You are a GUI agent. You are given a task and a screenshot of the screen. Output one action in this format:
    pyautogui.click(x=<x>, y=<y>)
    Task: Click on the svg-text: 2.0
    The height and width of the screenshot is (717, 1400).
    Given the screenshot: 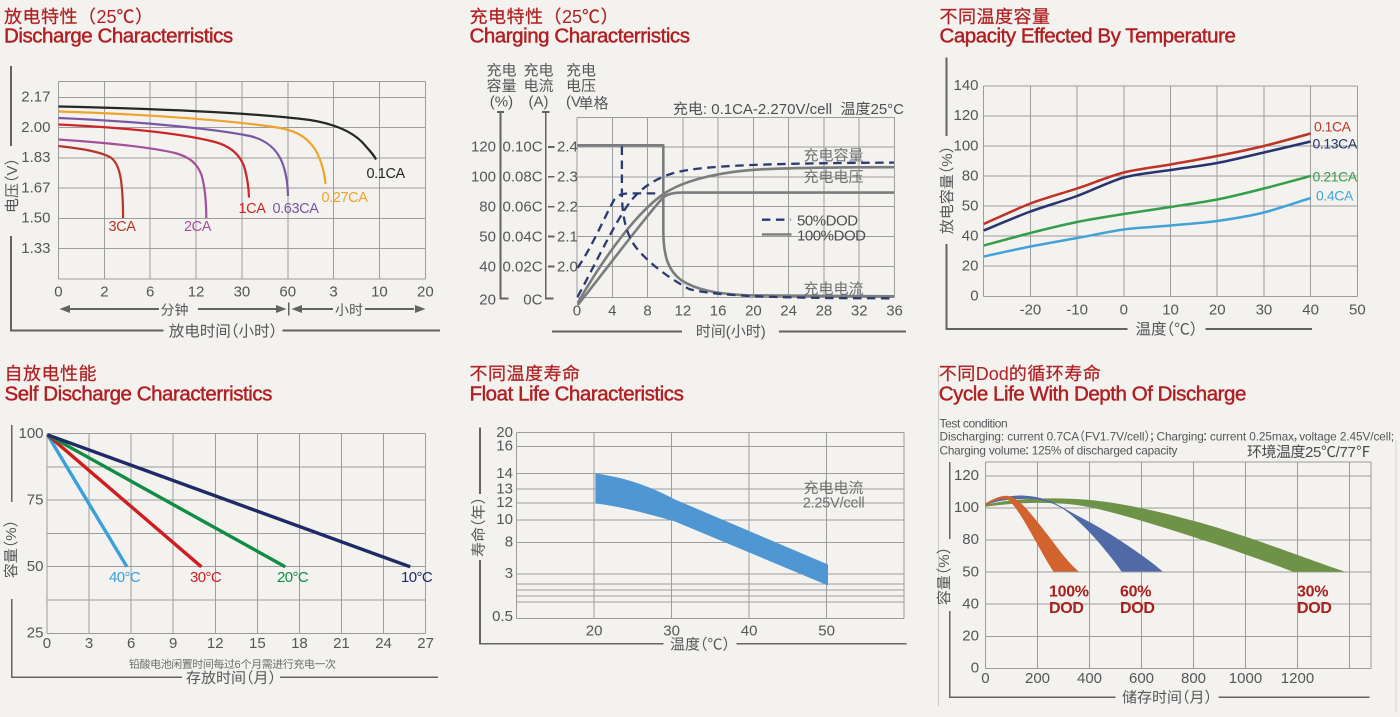 What is the action you would take?
    pyautogui.click(x=567, y=266)
    